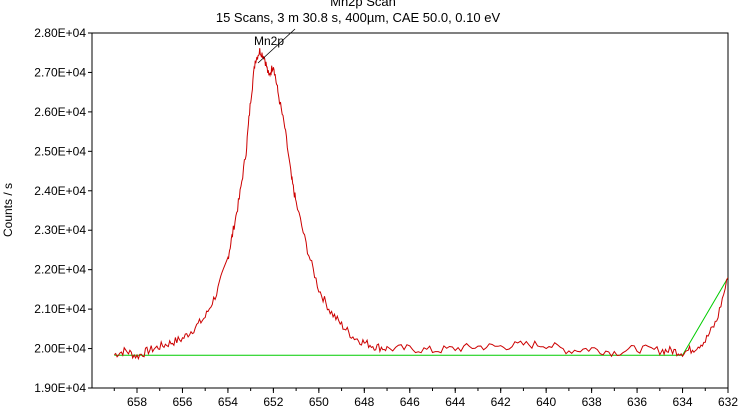 The image size is (746, 414). Describe the element at coordinates (228, 402) in the screenshot. I see `x-tick-label: 654` at that location.